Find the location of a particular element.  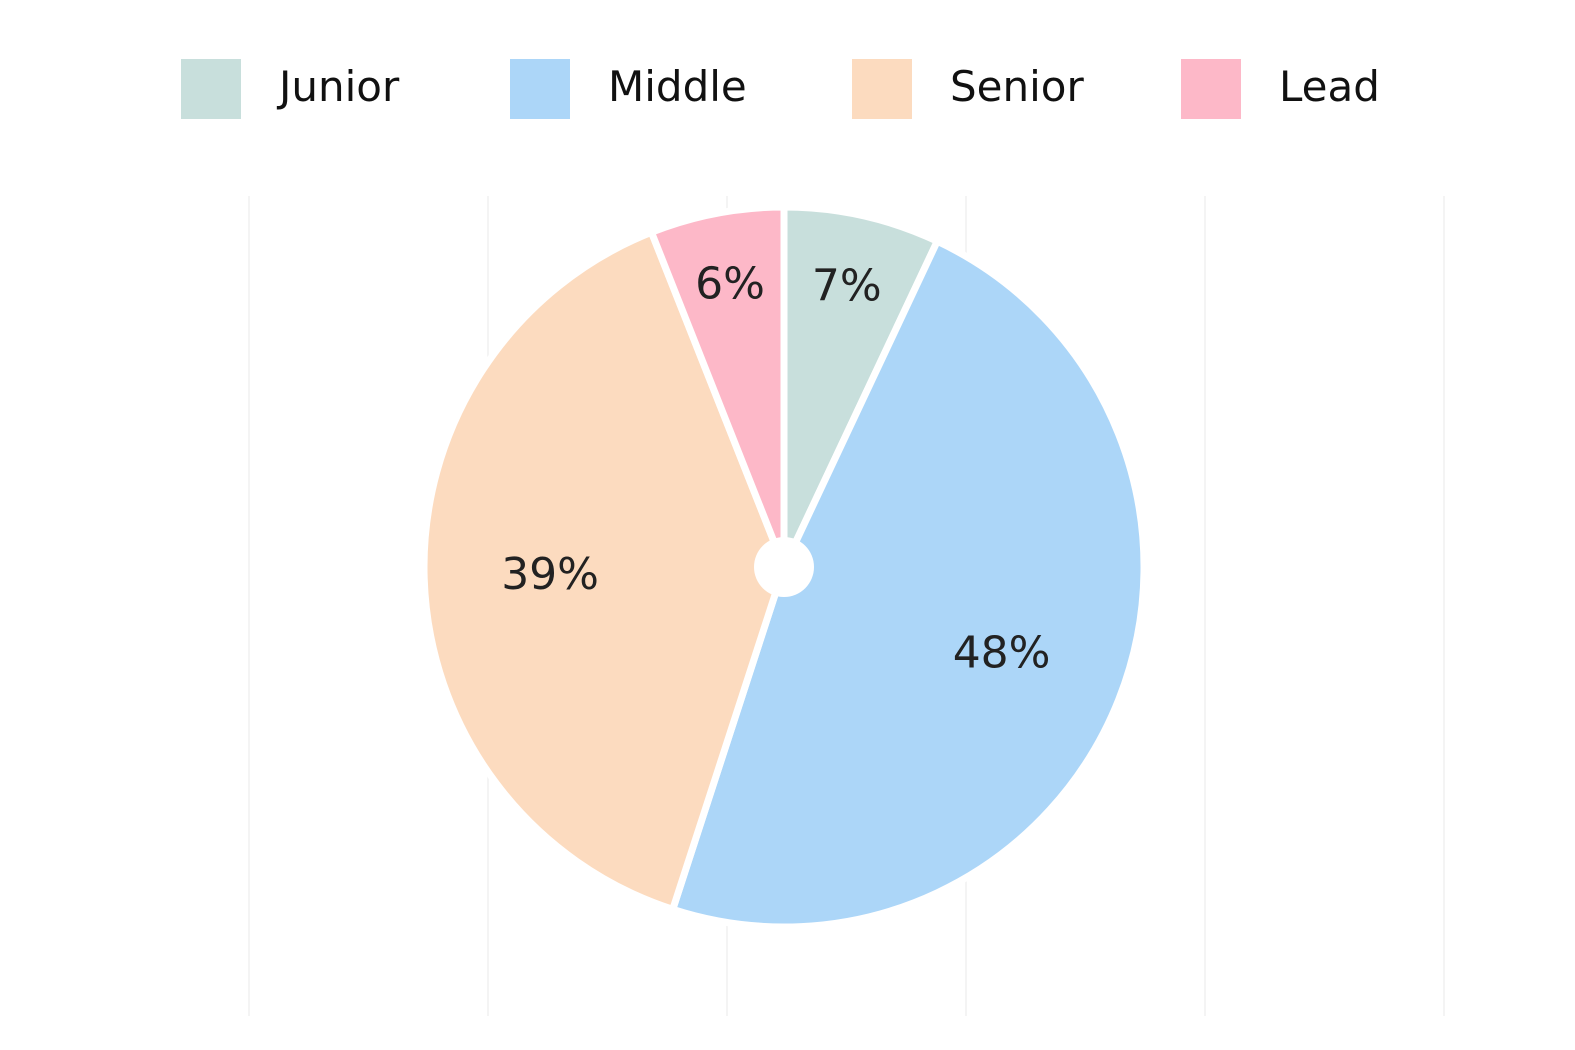

slice-label-junior: 7% is located at coordinates (847, 285).